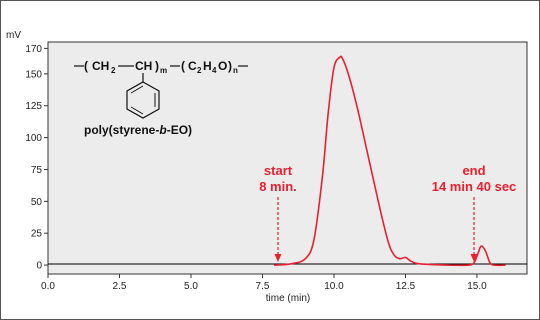  I want to click on h-subscript: 4, so click(214, 70).